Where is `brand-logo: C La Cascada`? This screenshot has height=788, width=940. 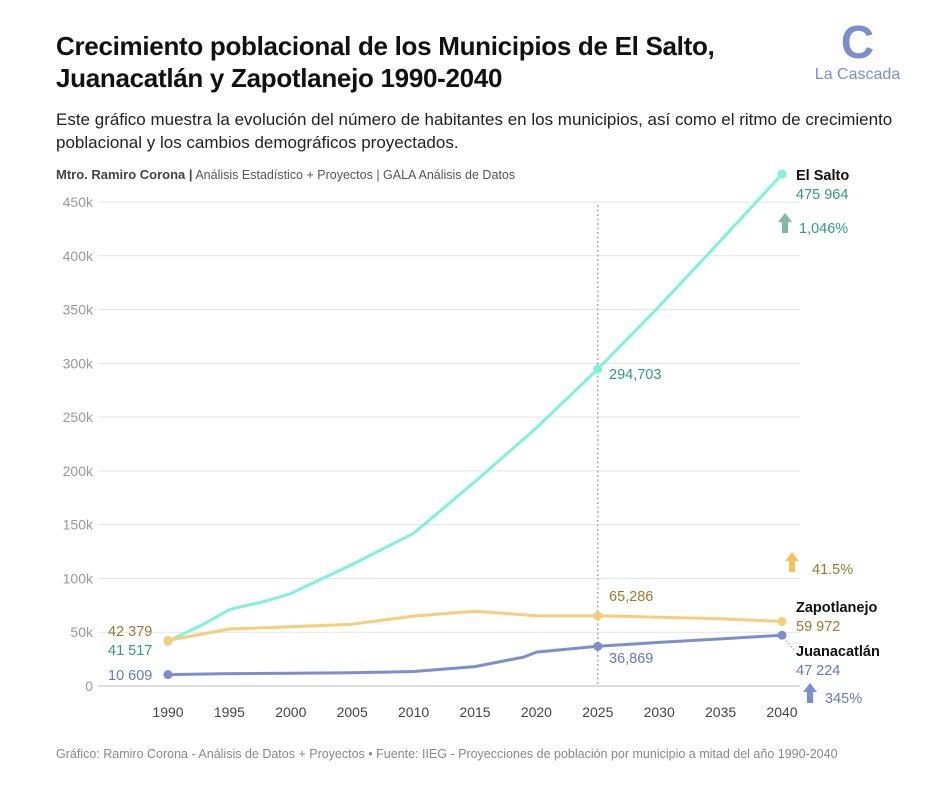
brand-logo: C La Cascada is located at coordinates (857, 50).